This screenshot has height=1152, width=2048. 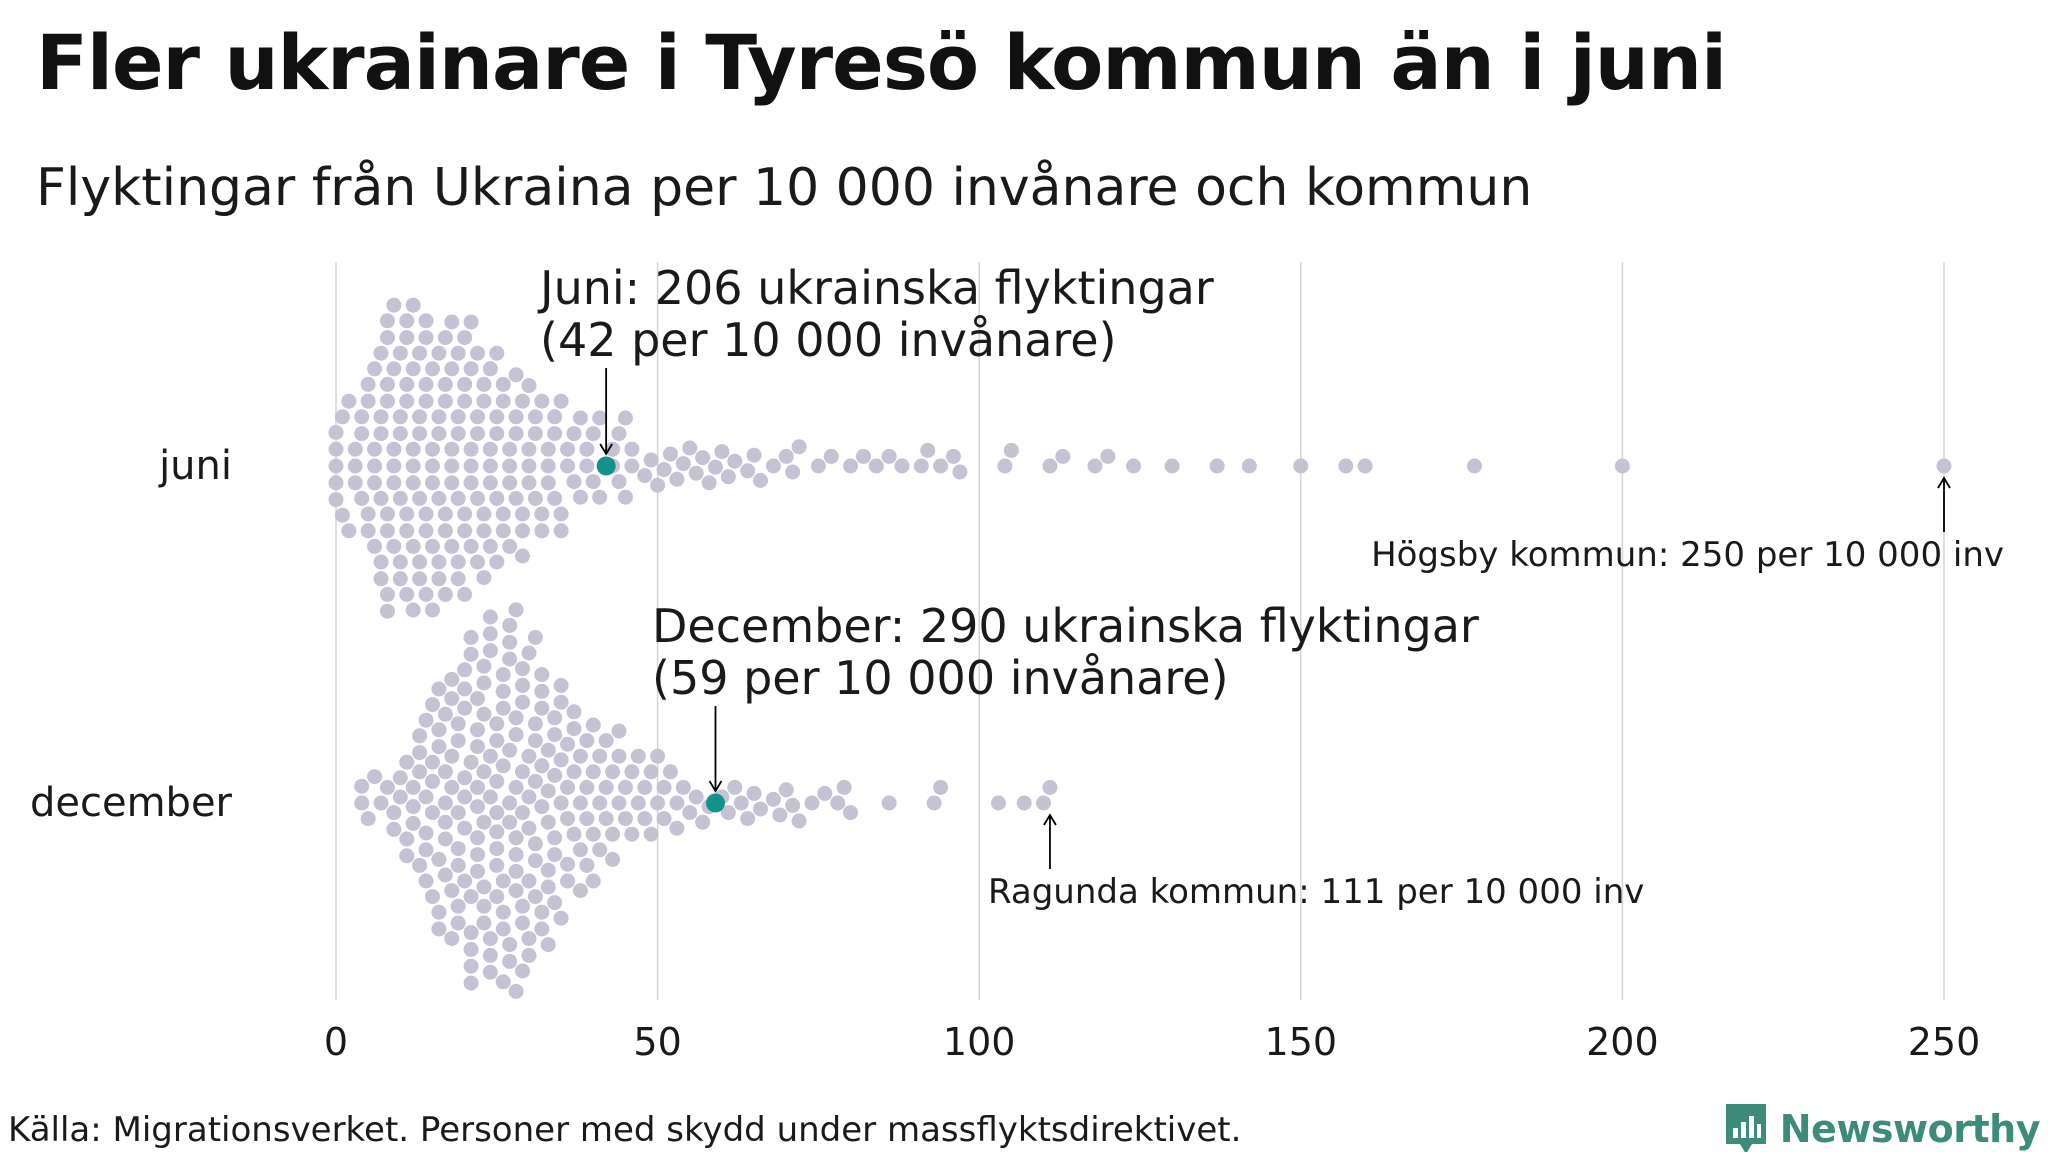 What do you see at coordinates (715, 786) in the screenshot?
I see `highlight-arrowhead-december` at bounding box center [715, 786].